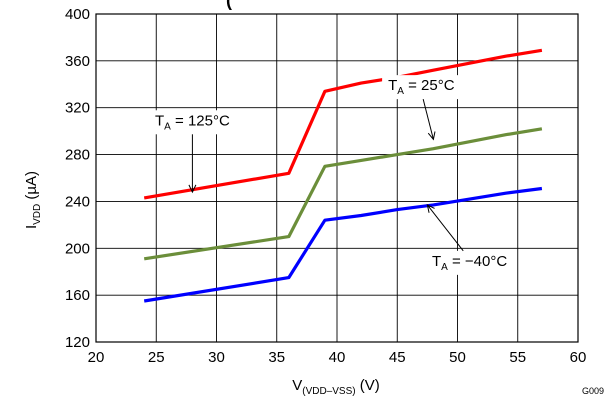 The width and height of the screenshot is (610, 398). What do you see at coordinates (77, 61) in the screenshot?
I see `y-tick-label: 360` at bounding box center [77, 61].